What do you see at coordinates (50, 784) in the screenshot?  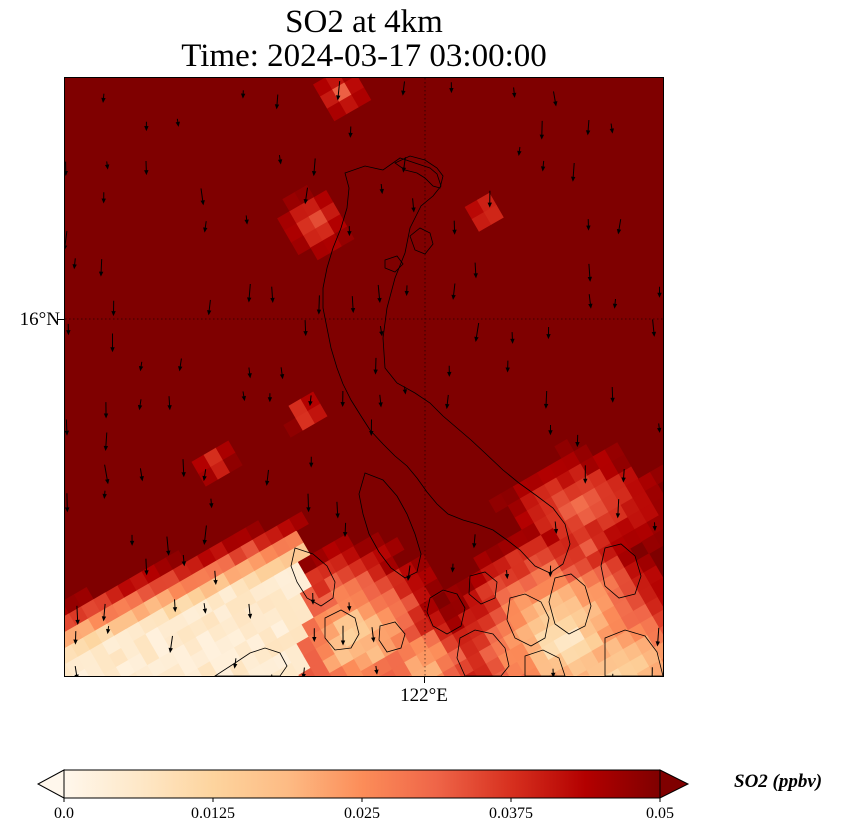 I see `colorbar-min-extend` at bounding box center [50, 784].